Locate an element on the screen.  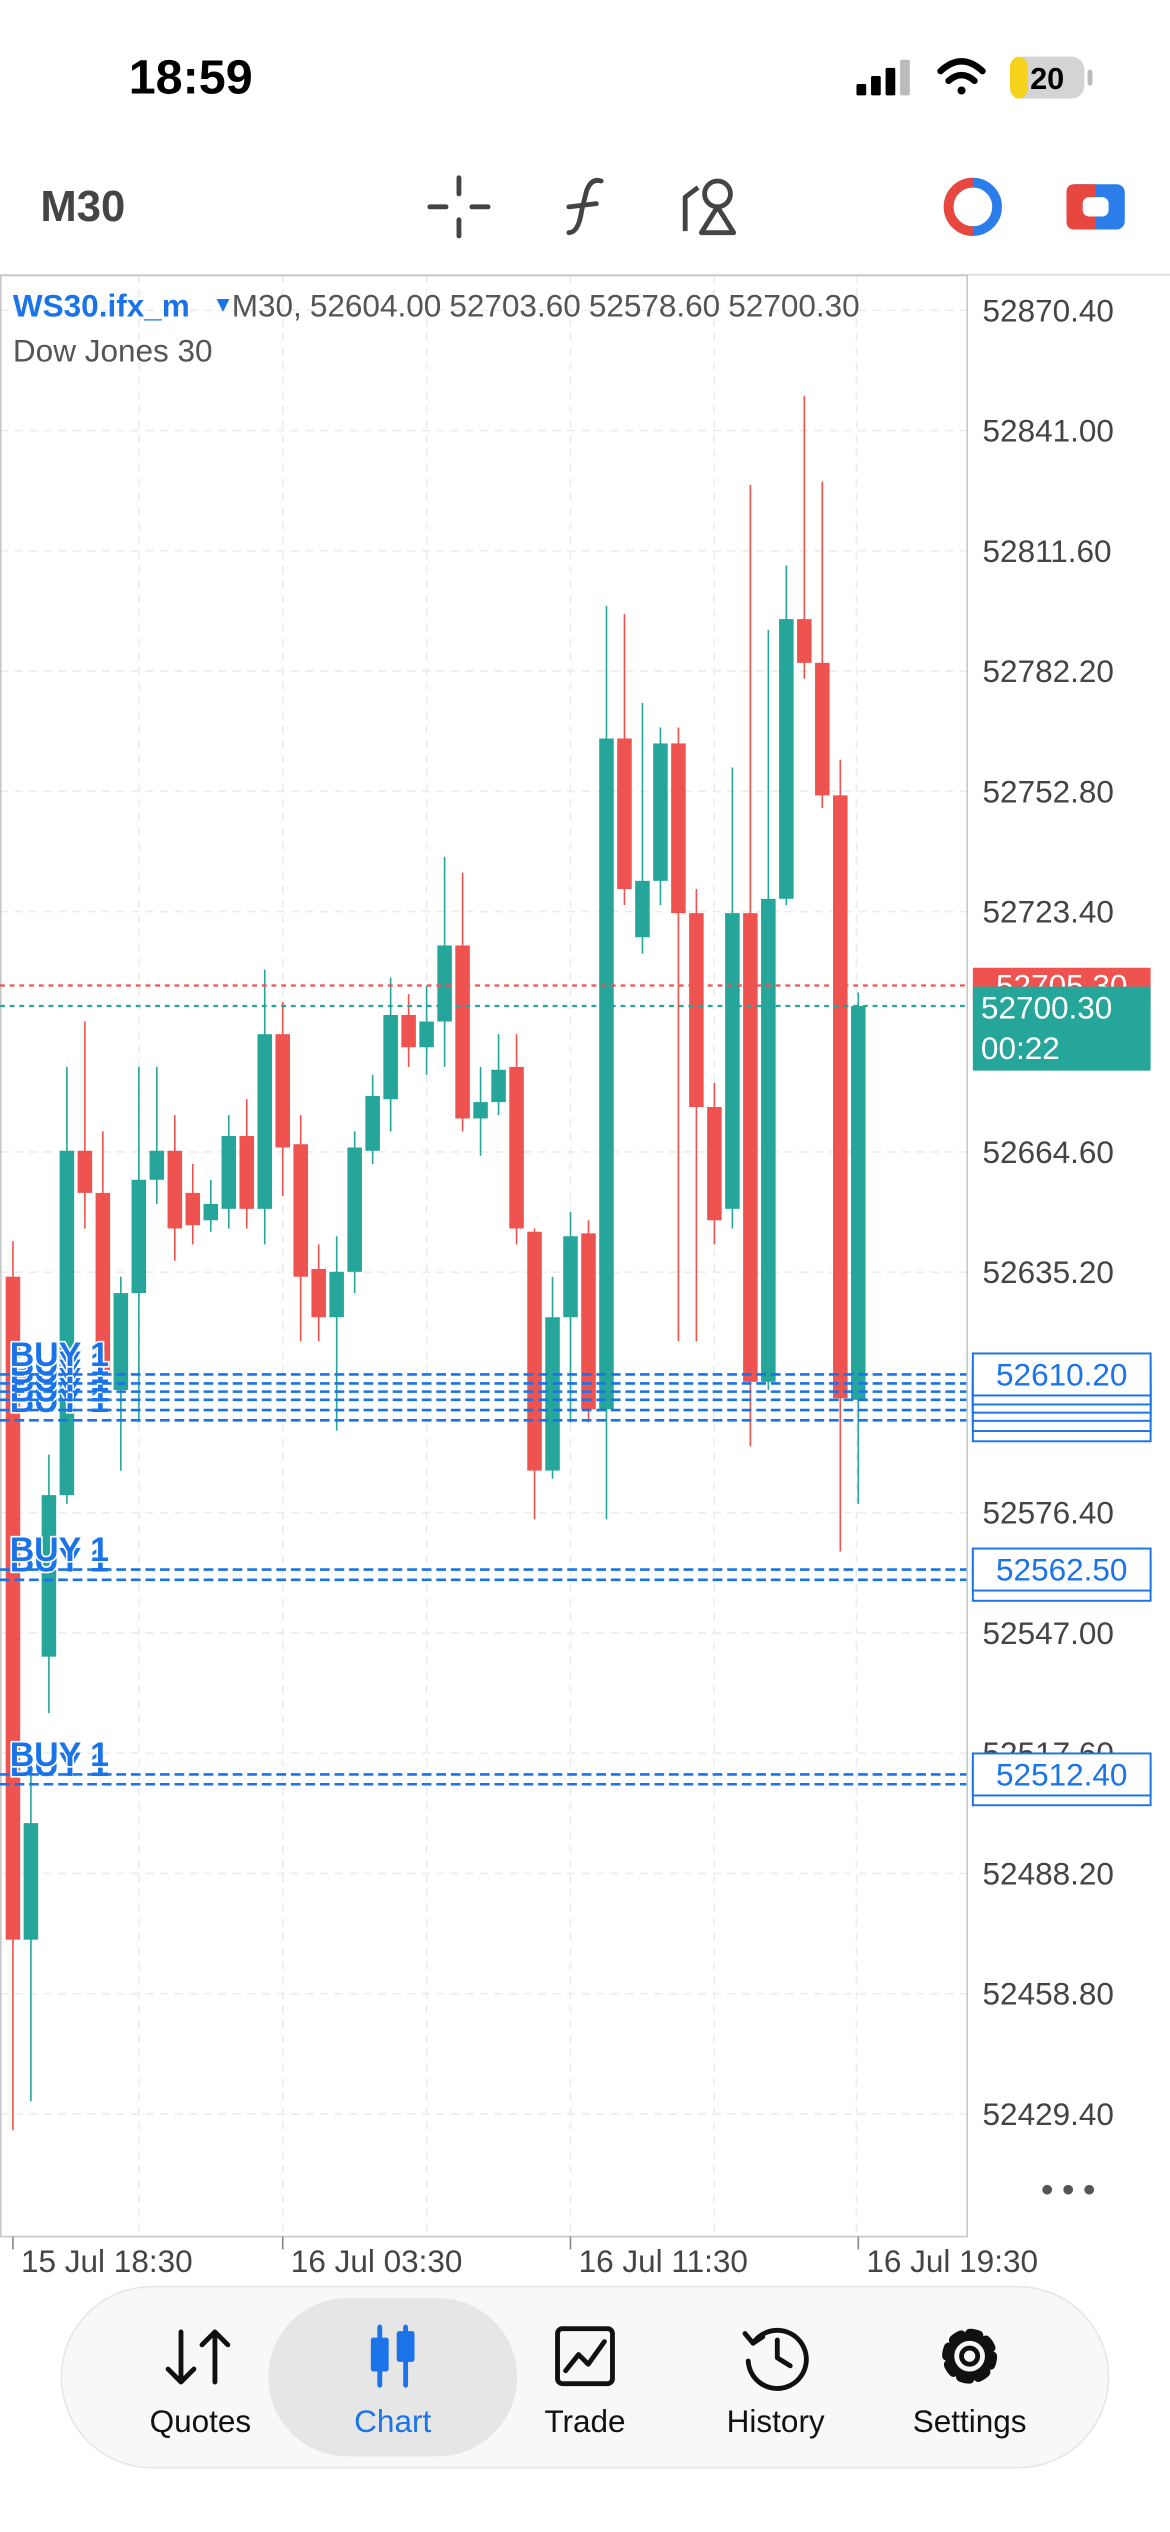
battery-icon: 20 is located at coordinates (1051, 77).